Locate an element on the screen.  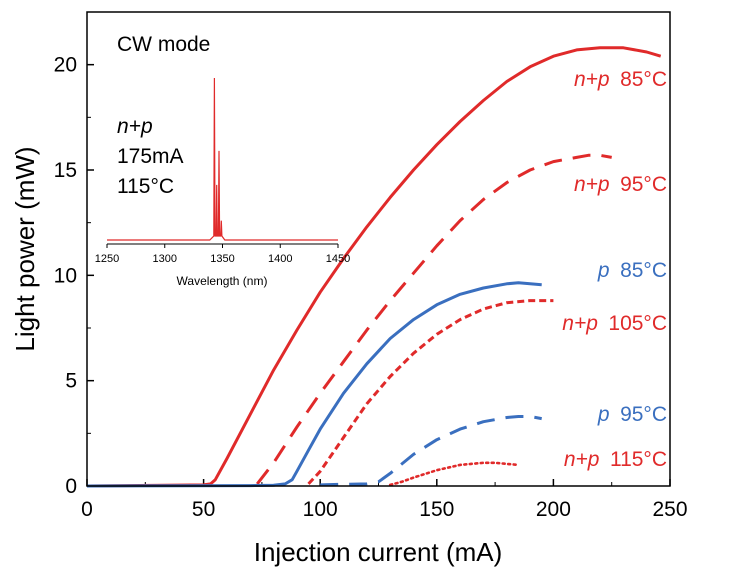
series-label: n+p 105°C is located at coordinates (614, 323).